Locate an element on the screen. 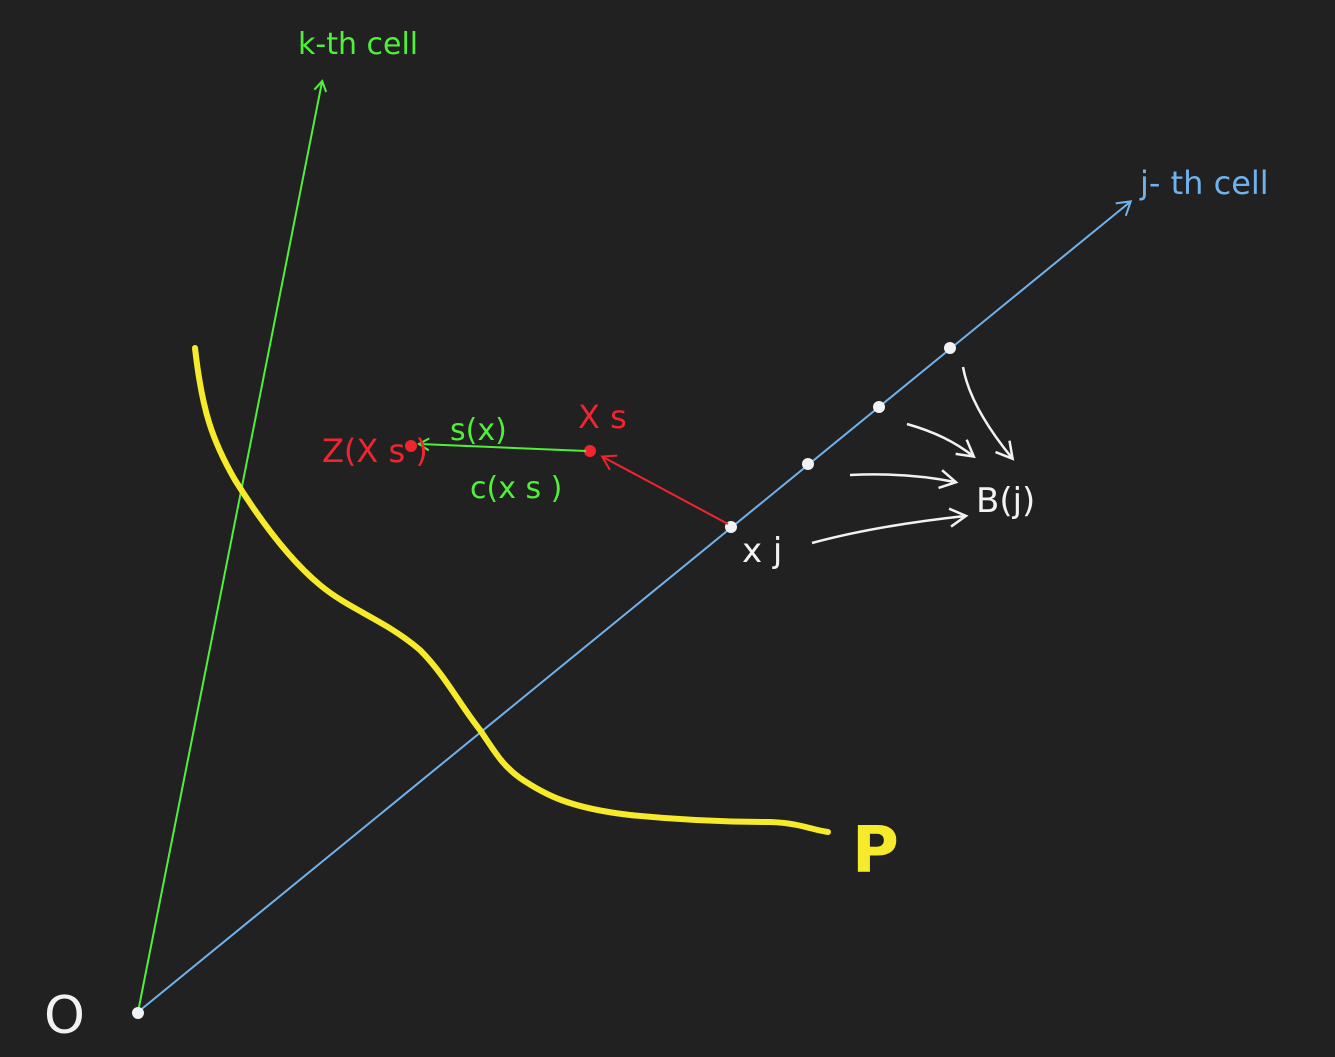 The width and height of the screenshot is (1335, 1057). label-xs: X s is located at coordinates (602, 417).